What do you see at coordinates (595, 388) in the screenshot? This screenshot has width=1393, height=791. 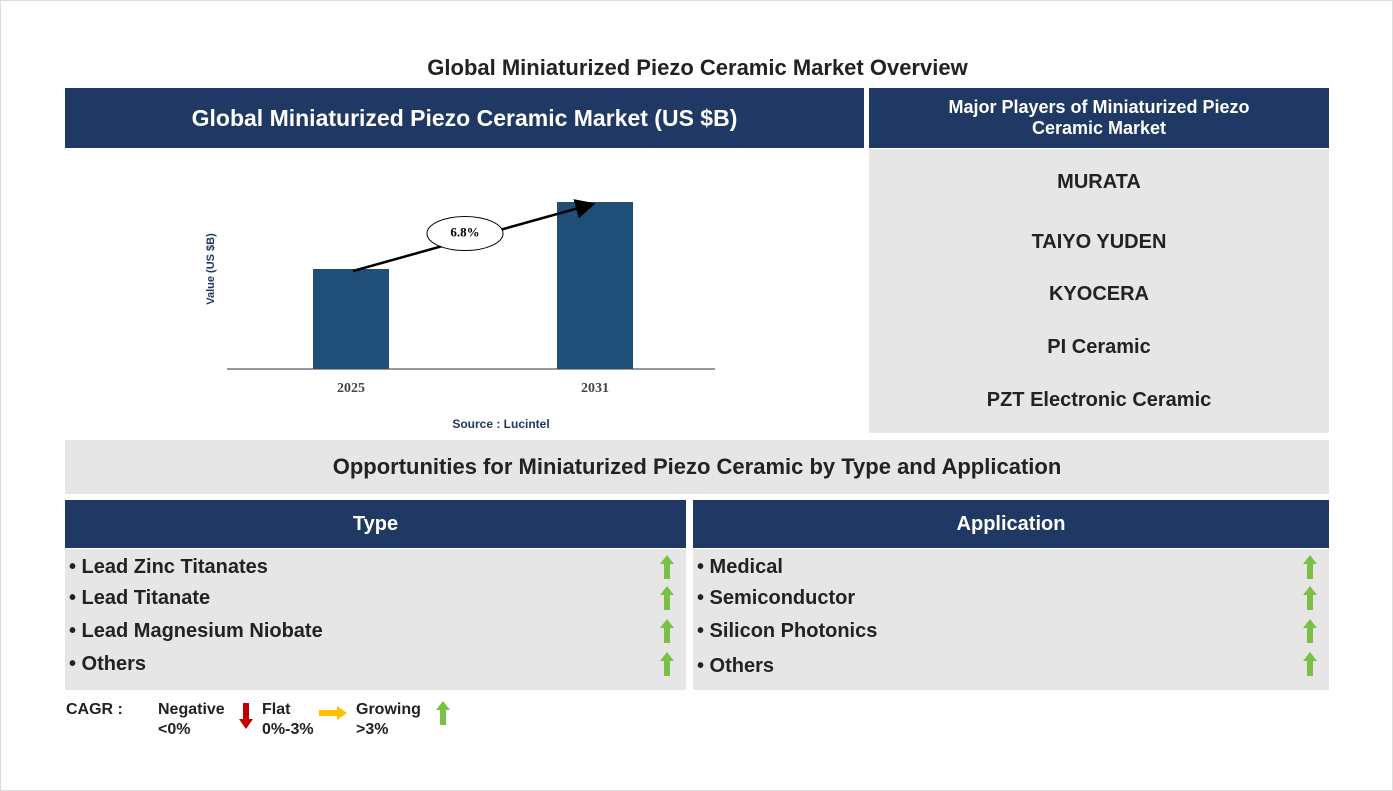 I see `x-tick-label: 2031` at bounding box center [595, 388].